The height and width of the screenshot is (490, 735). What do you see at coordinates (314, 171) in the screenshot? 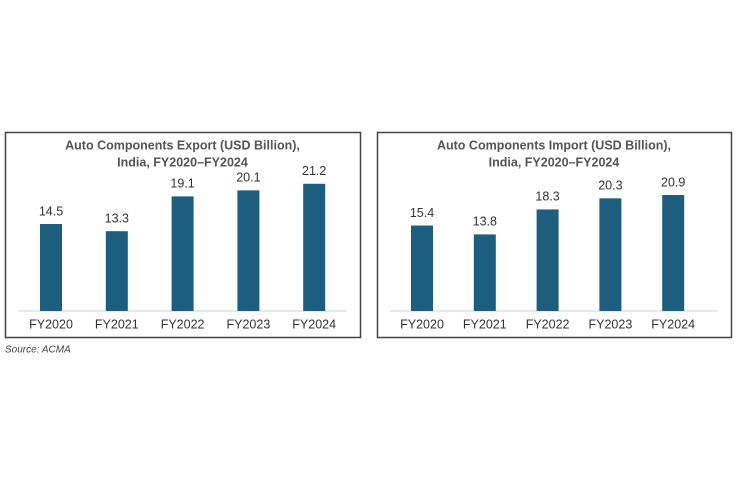
I see `value-label: 21.2` at bounding box center [314, 171].